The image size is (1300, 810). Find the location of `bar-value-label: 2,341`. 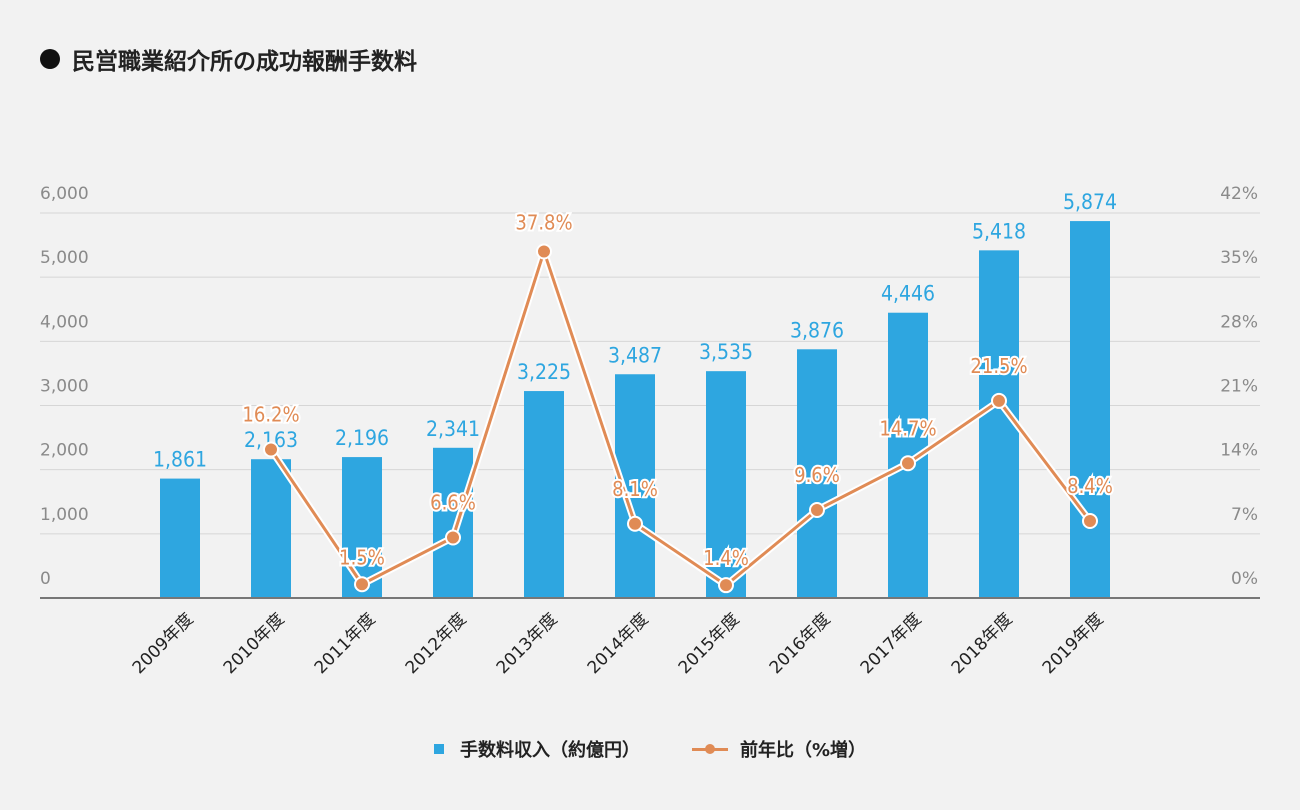

bar-value-label: 2,341 is located at coordinates (453, 429).